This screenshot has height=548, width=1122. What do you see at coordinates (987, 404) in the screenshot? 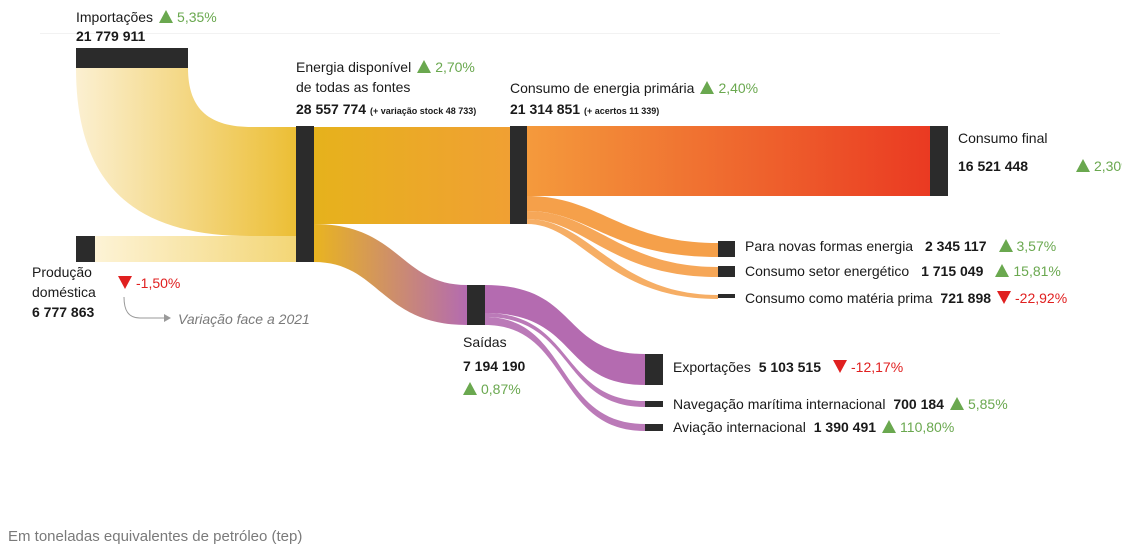
I see `navegacao-change: 5,85%` at bounding box center [987, 404].